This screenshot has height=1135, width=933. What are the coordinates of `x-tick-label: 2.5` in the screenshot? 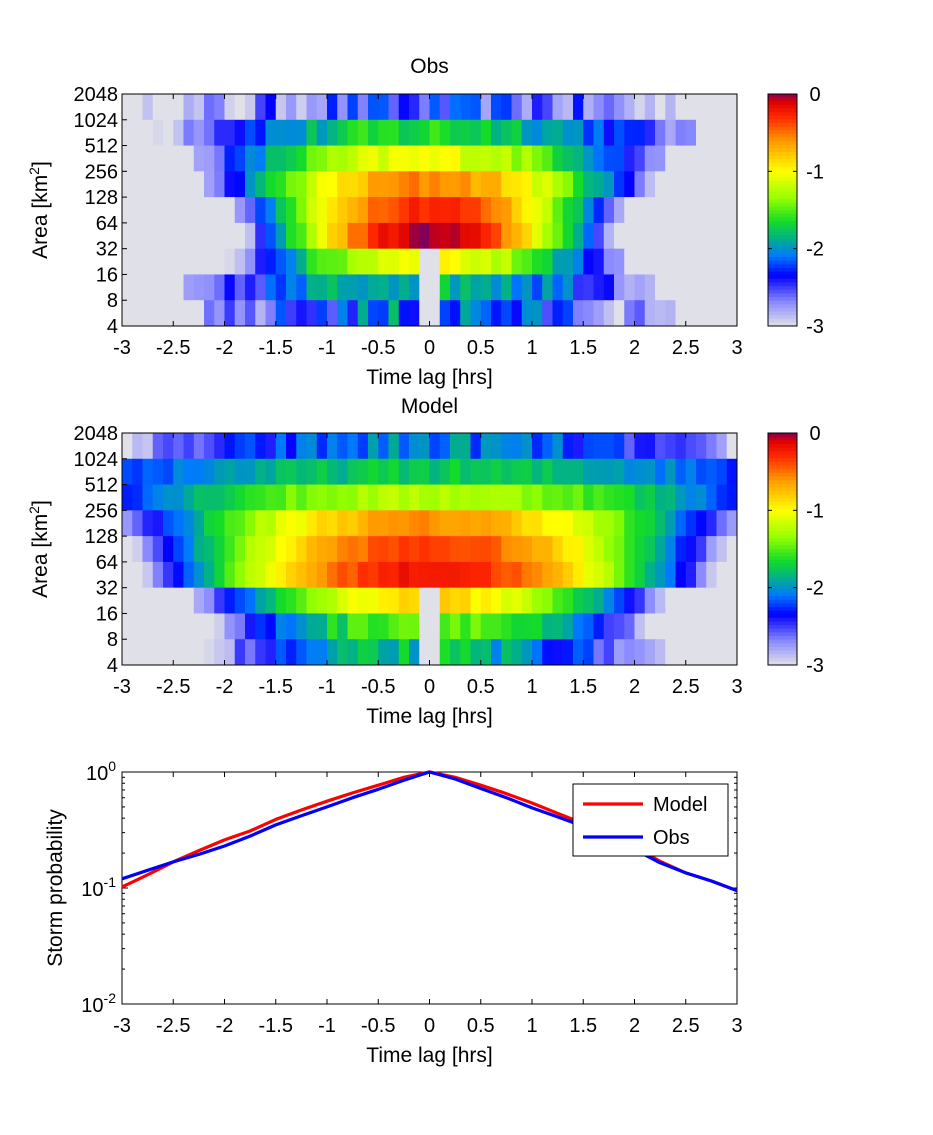 It's located at (686, 348).